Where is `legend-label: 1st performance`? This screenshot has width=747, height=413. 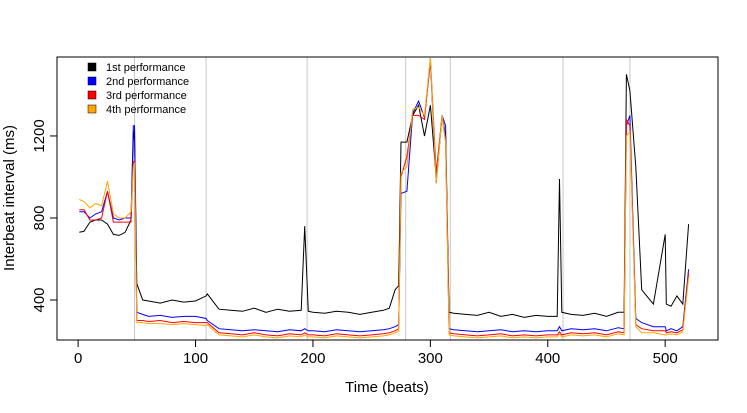 legend-label: 1st performance is located at coordinates (145, 68).